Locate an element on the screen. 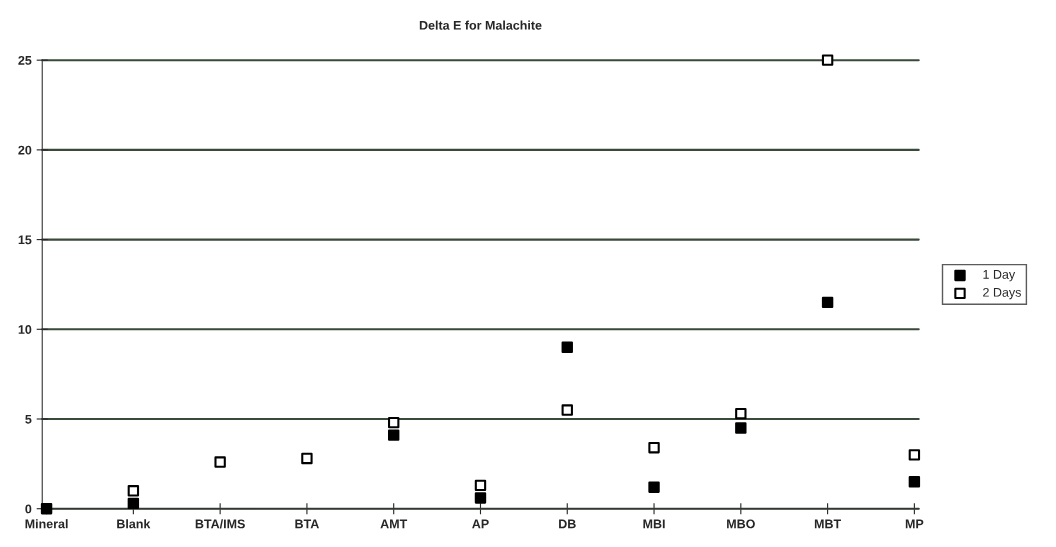 The height and width of the screenshot is (547, 1056). y-tick-label: 25 is located at coordinates (25, 60).